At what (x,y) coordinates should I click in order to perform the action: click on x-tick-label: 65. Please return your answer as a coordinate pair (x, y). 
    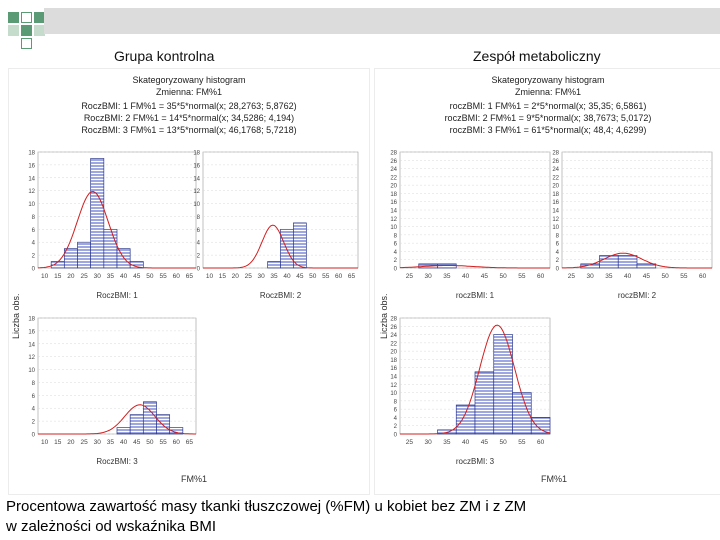
    Looking at the image, I should click on (190, 442).